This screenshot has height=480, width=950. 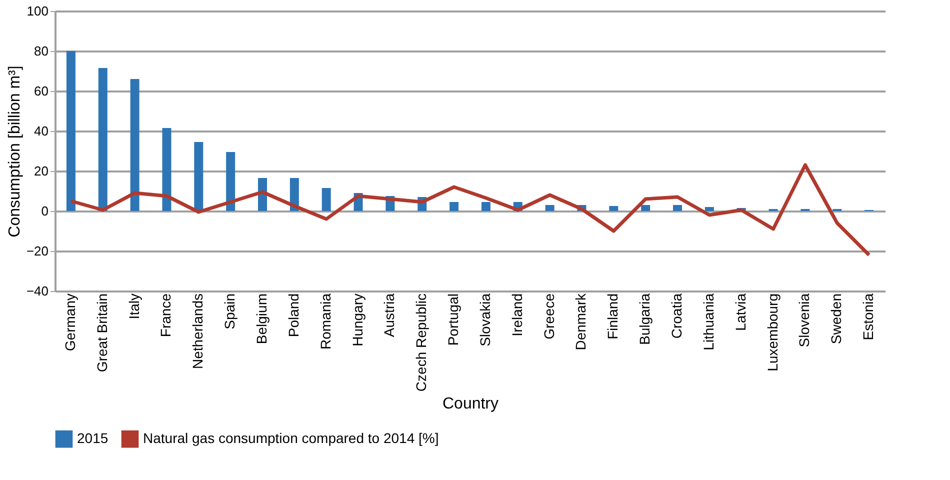 What do you see at coordinates (44, 211) in the screenshot?
I see `y-tick-label: 0` at bounding box center [44, 211].